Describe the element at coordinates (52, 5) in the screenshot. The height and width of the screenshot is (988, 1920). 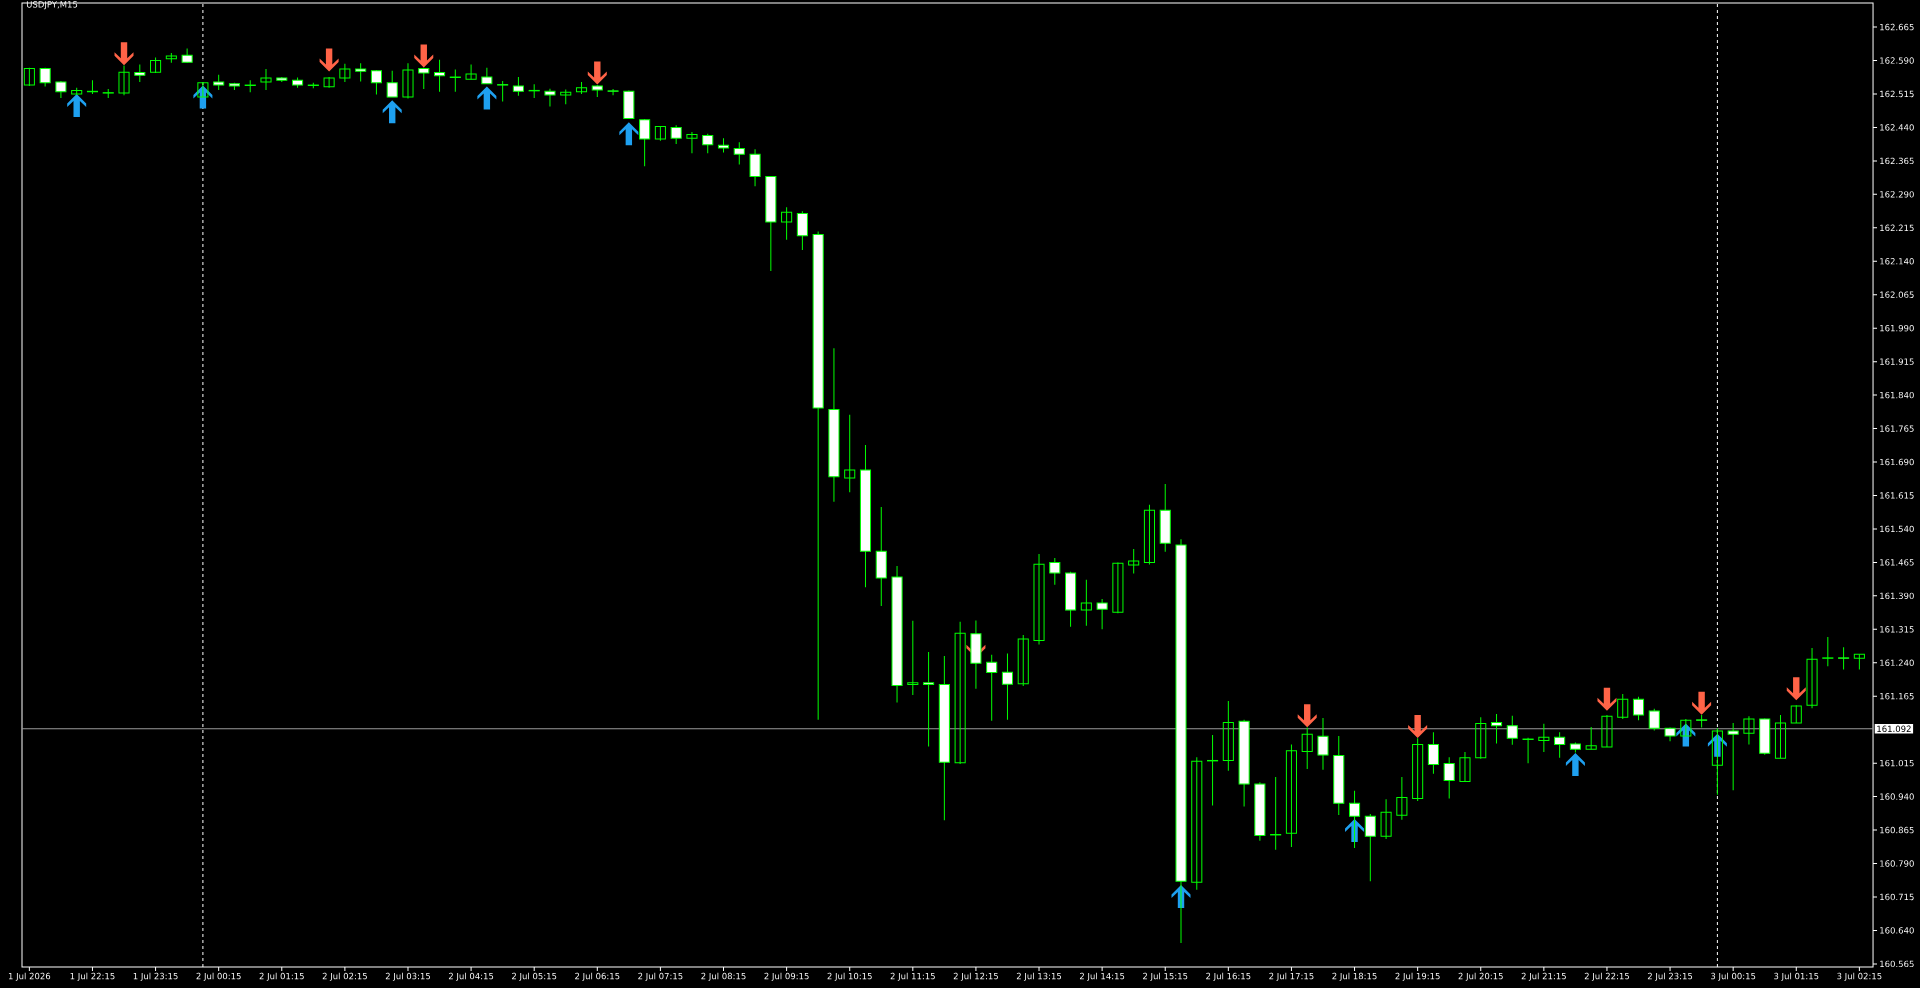
I see `chart-title: USDJPY,M15` at that location.